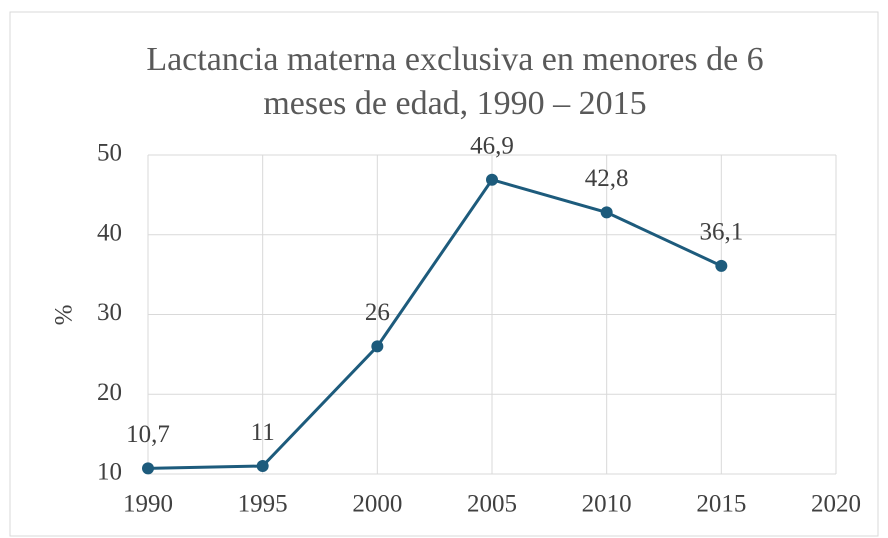 The image size is (888, 538). What do you see at coordinates (492, 504) in the screenshot?
I see `x-tick-label: 2005` at bounding box center [492, 504].